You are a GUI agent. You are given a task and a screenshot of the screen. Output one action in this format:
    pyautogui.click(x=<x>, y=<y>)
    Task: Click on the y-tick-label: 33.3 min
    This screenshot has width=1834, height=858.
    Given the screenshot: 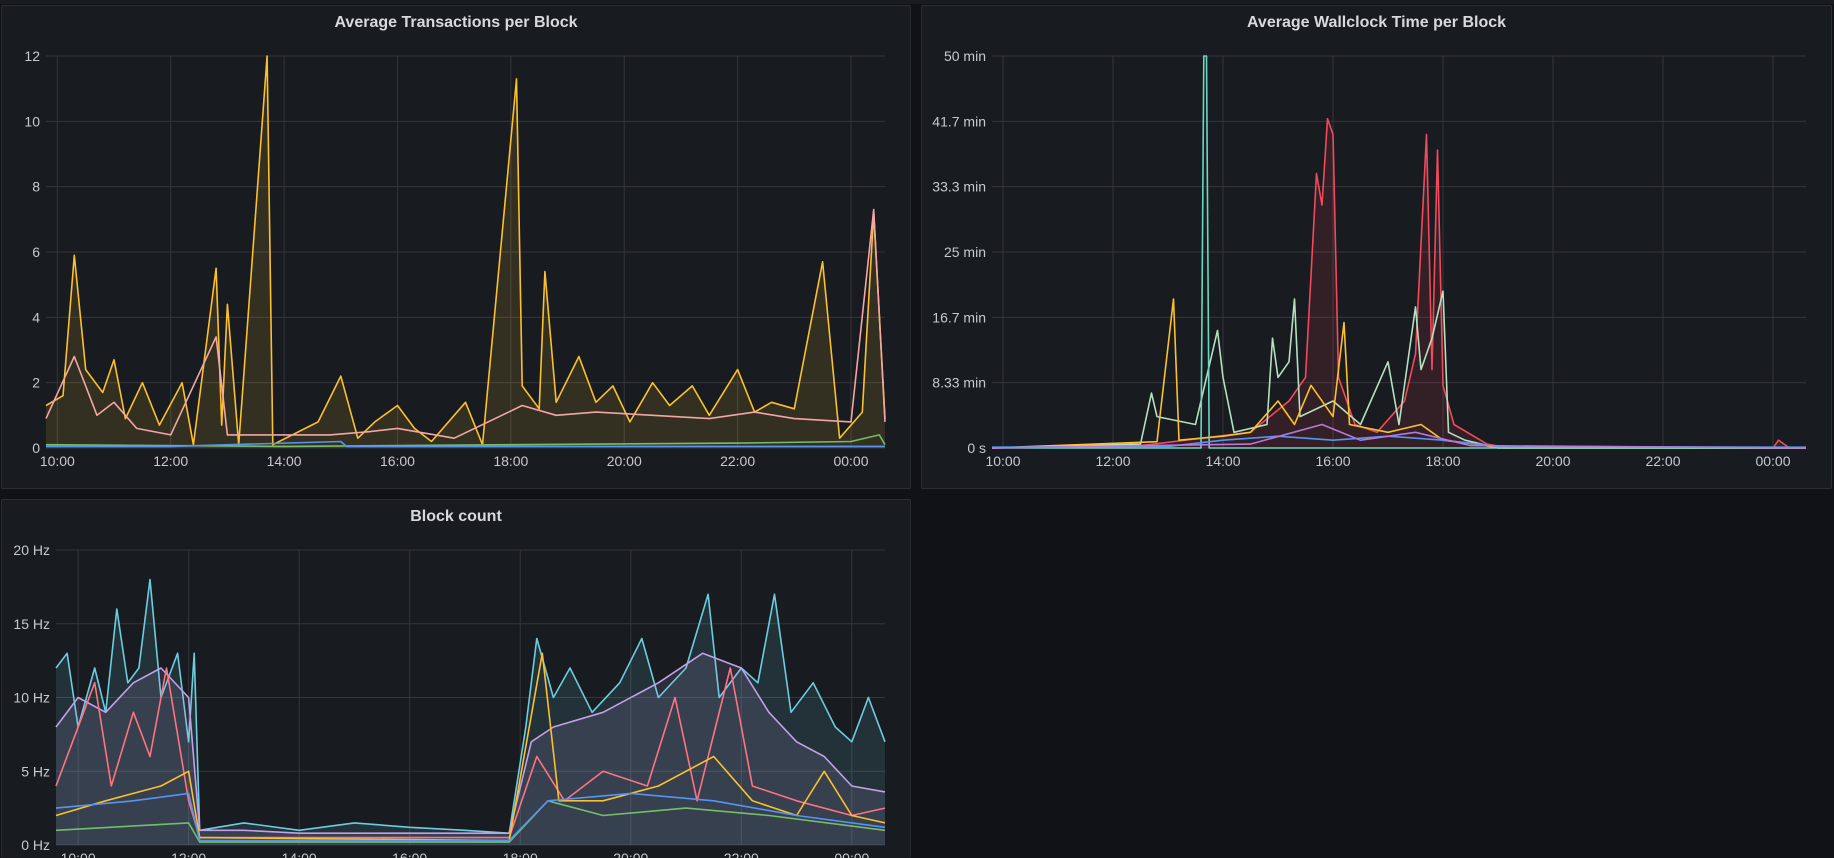 What is the action you would take?
    pyautogui.click(x=959, y=187)
    